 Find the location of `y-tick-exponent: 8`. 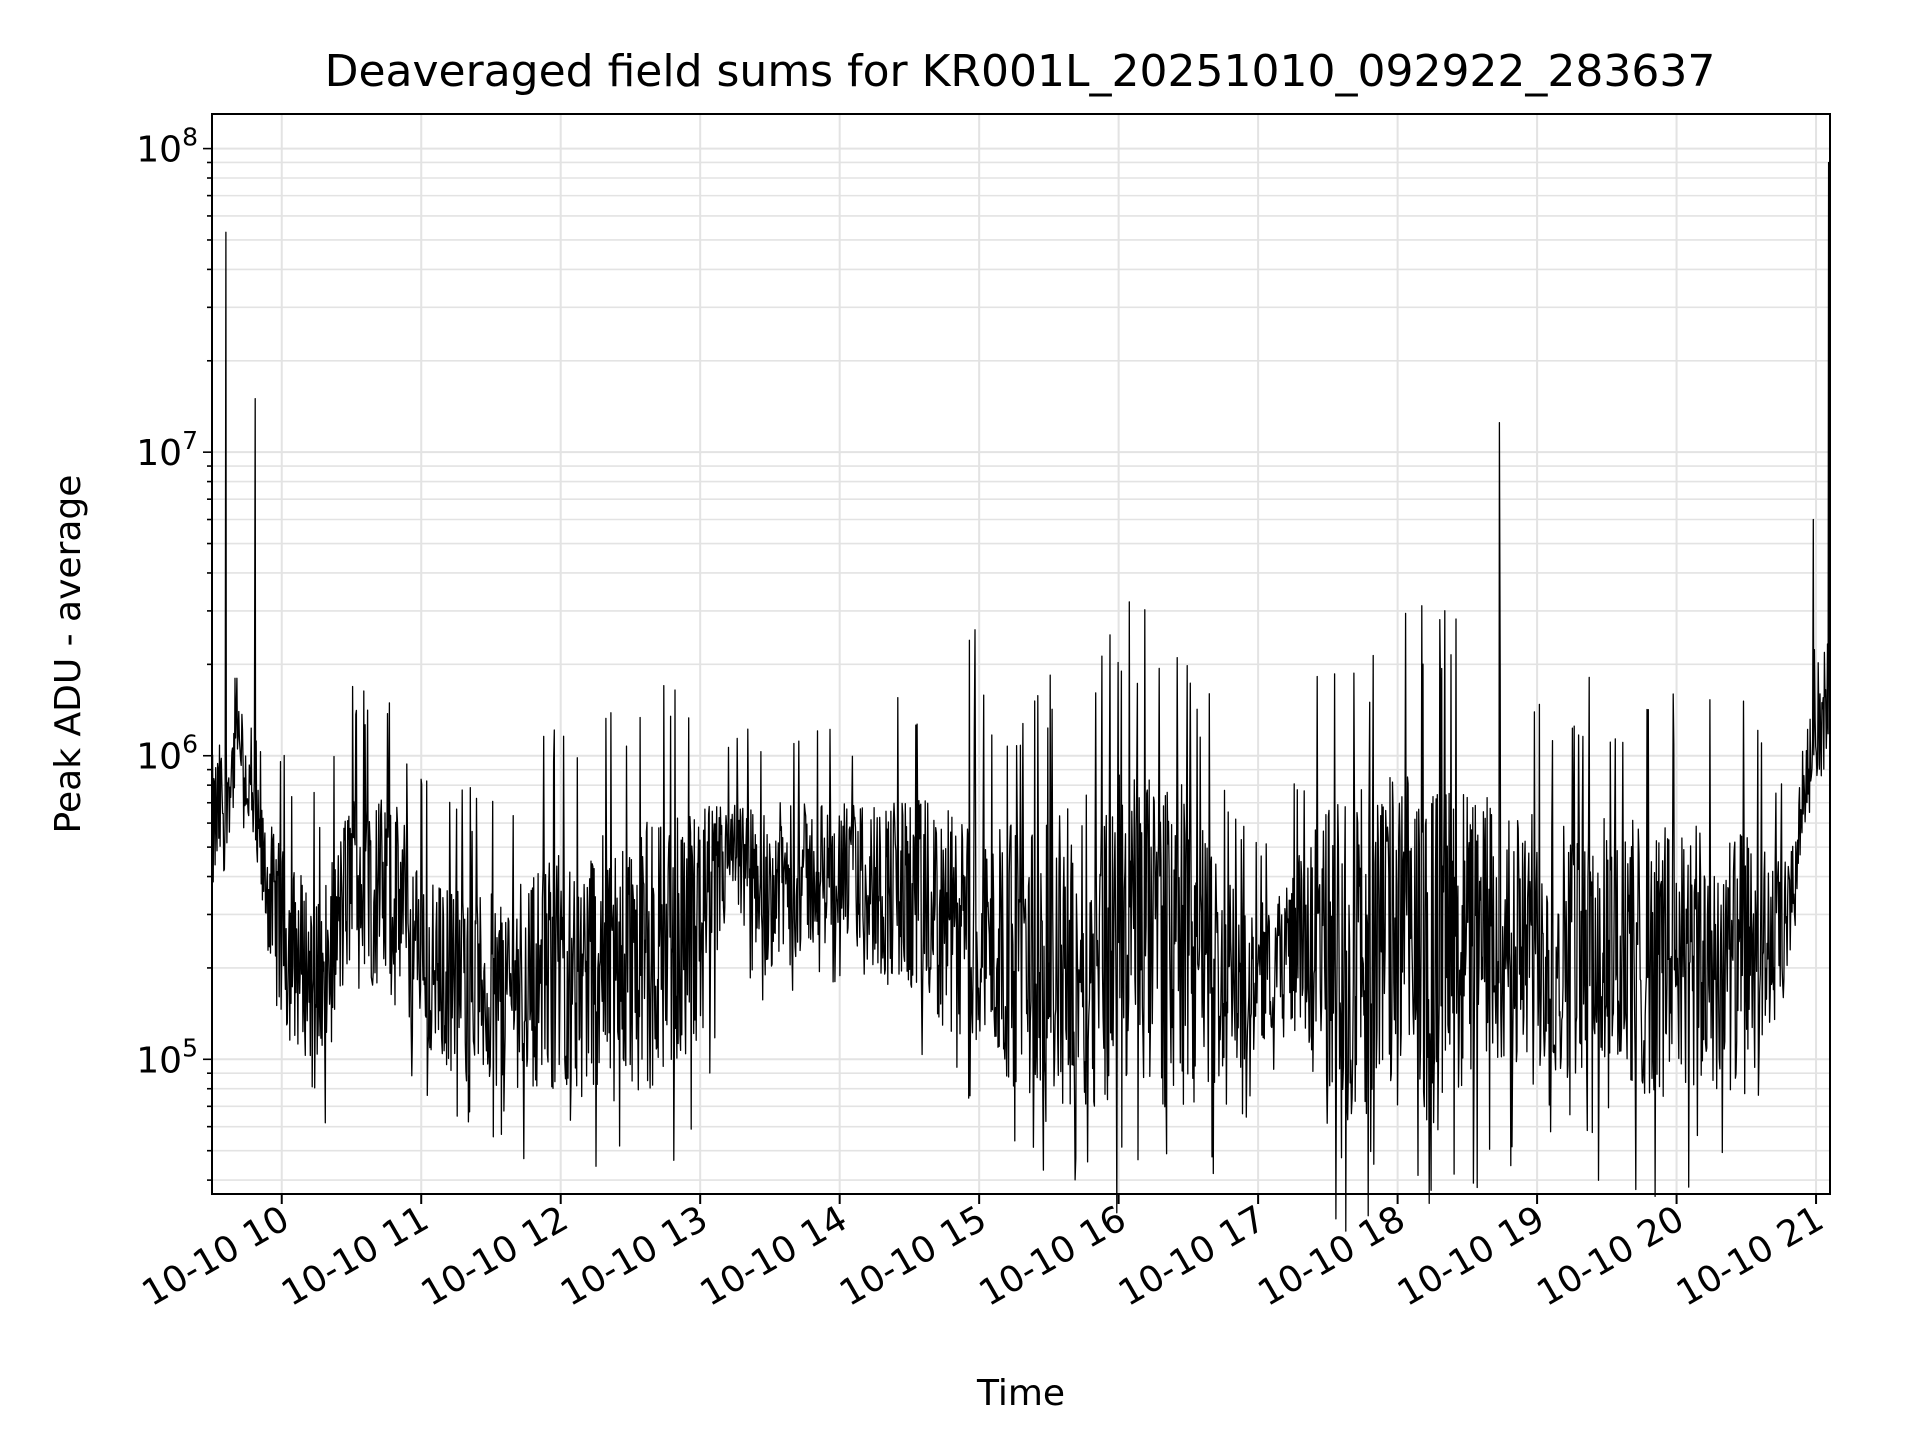

y-tick-exponent: 8 is located at coordinates (190, 137).